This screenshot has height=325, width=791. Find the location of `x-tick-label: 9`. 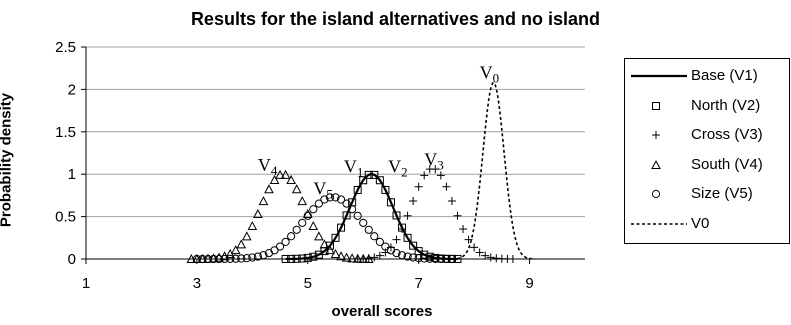

x-tick-label: 9 is located at coordinates (529, 283).